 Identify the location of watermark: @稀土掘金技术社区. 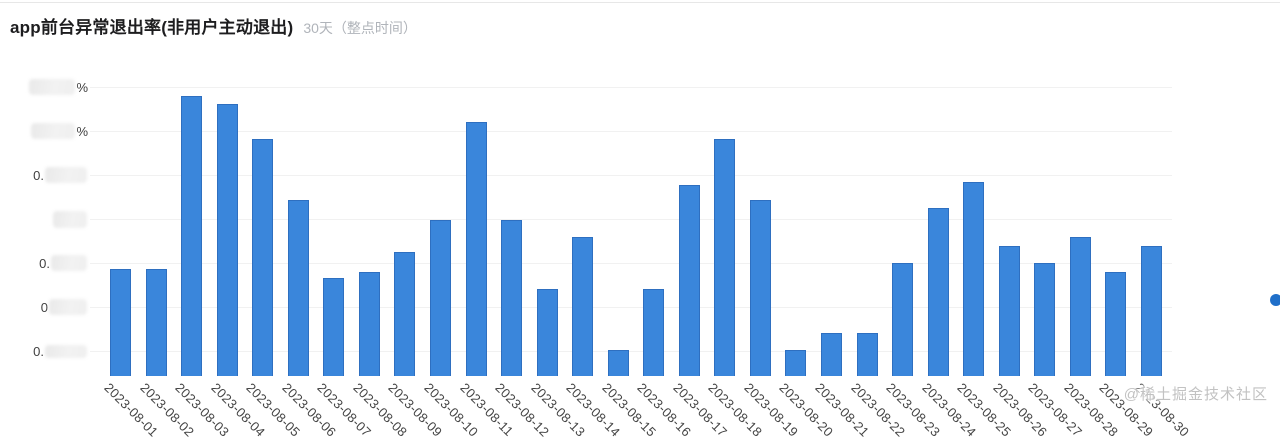
(1195, 394).